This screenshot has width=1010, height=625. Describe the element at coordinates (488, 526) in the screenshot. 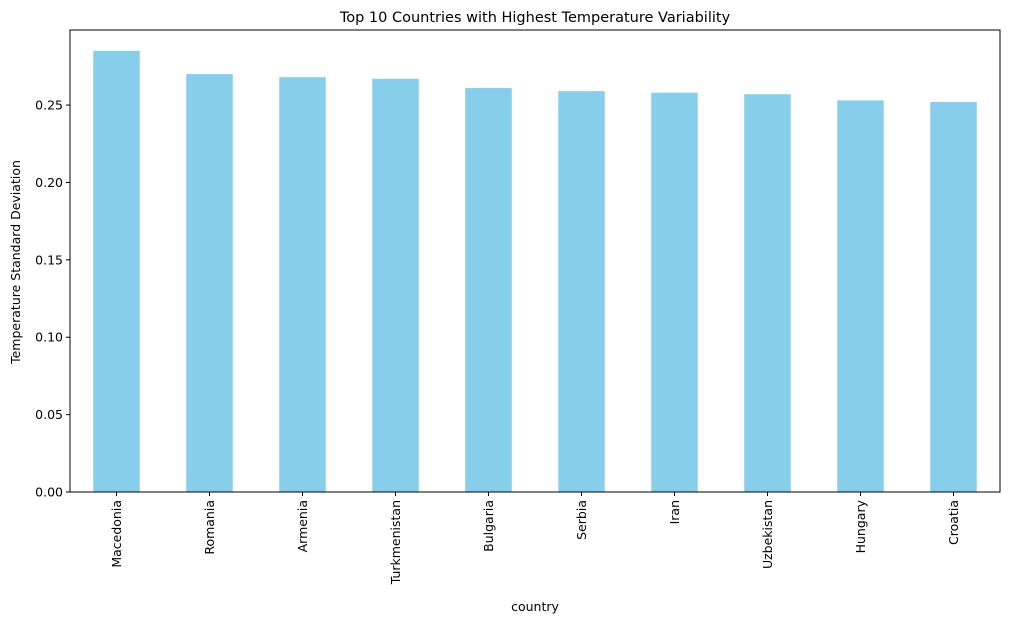

I see `x-tick-label: Bulgaria` at that location.